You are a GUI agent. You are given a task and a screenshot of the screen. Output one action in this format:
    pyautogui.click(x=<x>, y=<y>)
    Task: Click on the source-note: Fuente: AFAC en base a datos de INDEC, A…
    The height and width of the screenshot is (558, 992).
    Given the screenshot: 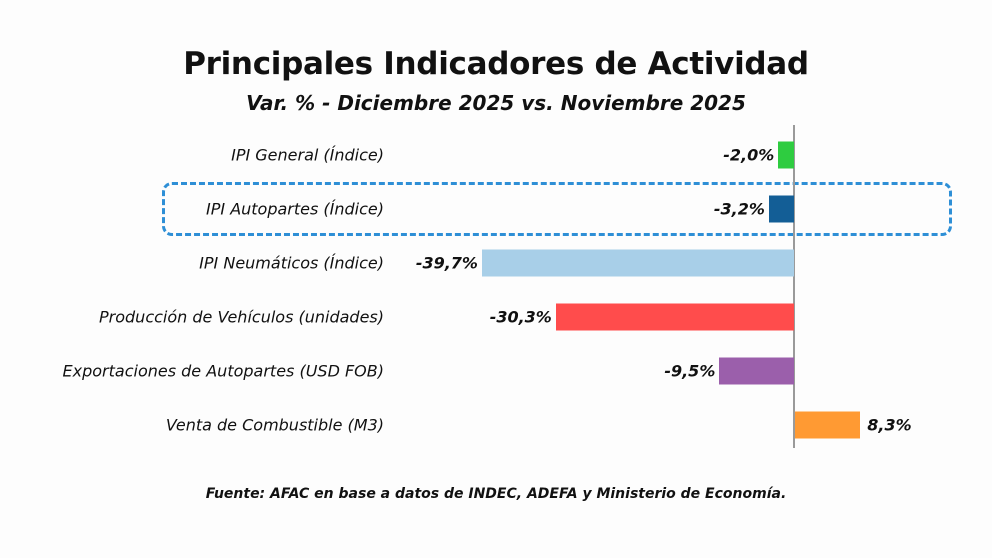 What is the action you would take?
    pyautogui.click(x=496, y=494)
    